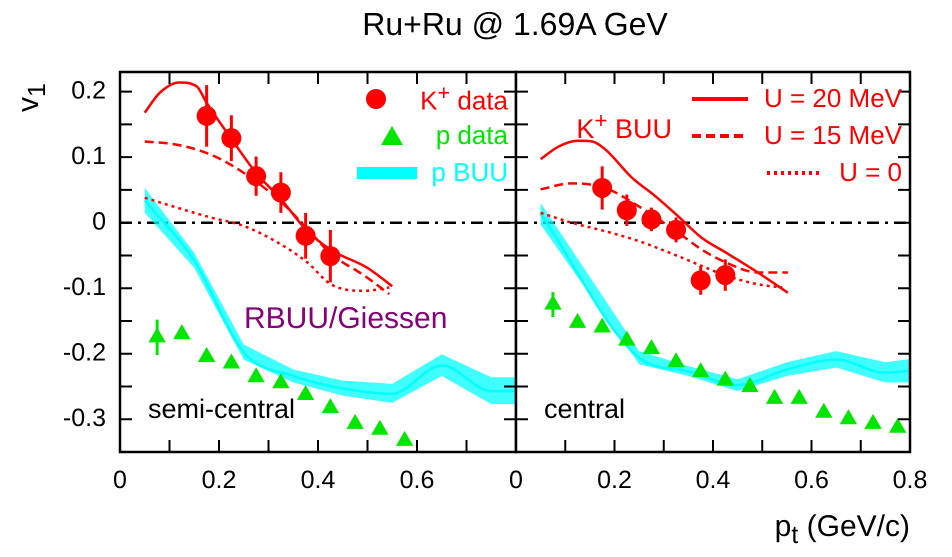 The width and height of the screenshot is (952, 557). I want to click on y-tick-label: -0.1, so click(84, 287).